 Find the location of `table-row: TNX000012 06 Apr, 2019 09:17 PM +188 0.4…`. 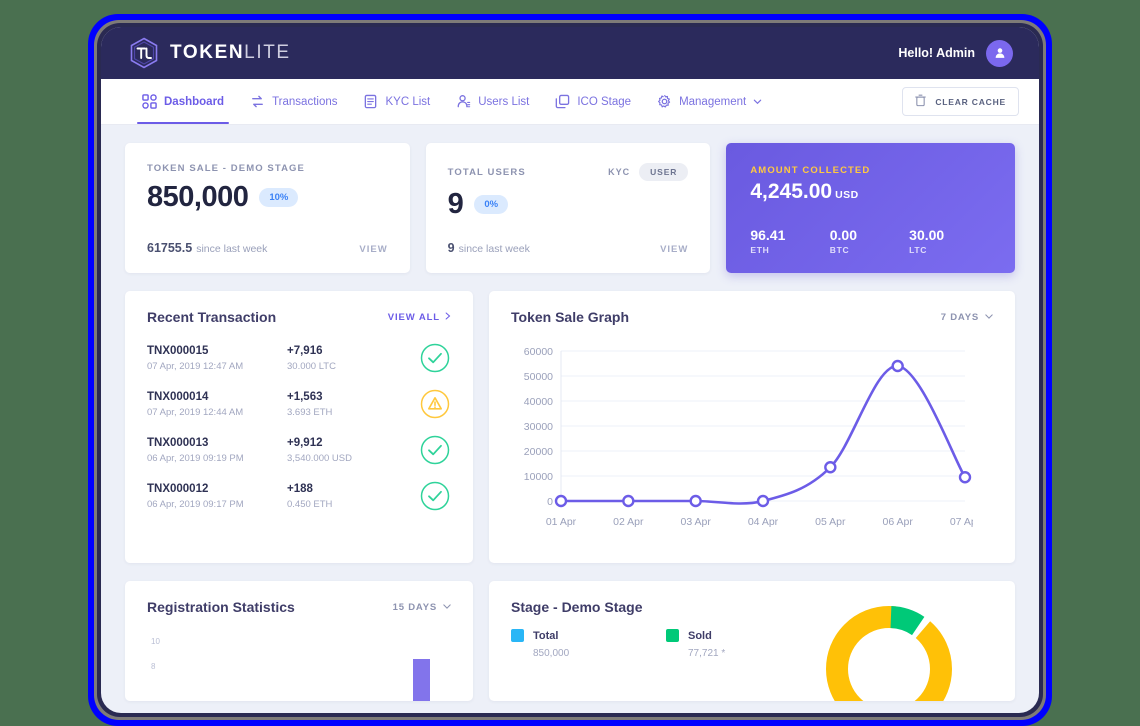

table-row: TNX000012 06 Apr, 2019 09:17 PM +188 0.4… is located at coordinates (299, 496).